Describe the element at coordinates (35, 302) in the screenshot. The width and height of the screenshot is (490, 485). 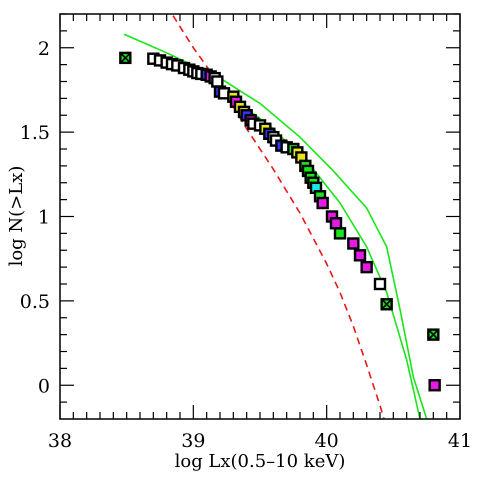
I see `y-tick-label: 0.5` at that location.